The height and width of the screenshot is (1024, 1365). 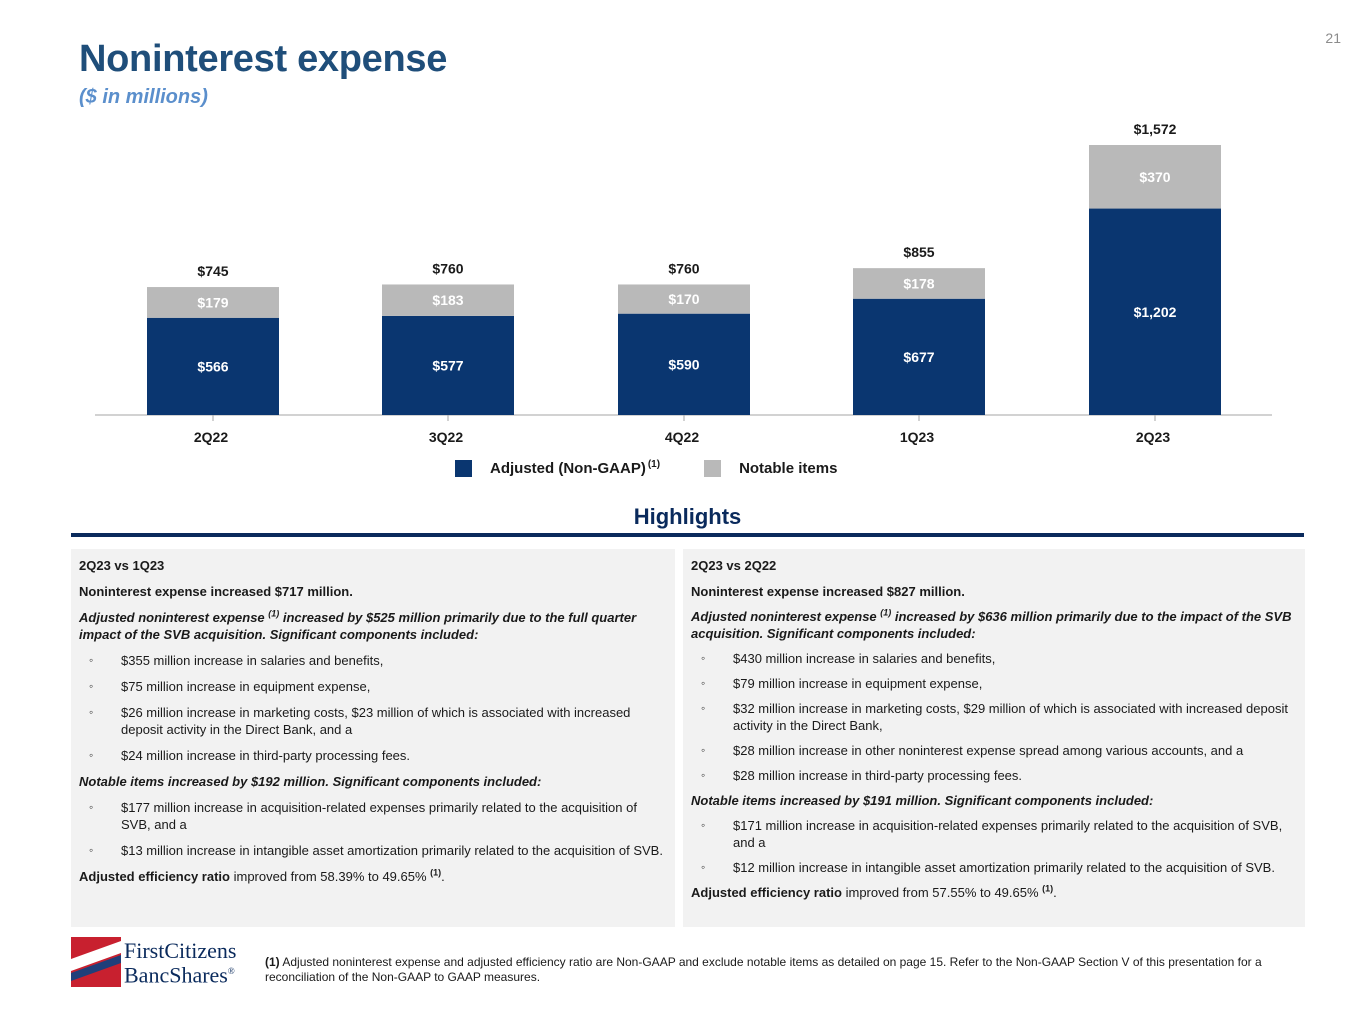 I want to click on data-label-notable-2Q22: $179, so click(x=212, y=302).